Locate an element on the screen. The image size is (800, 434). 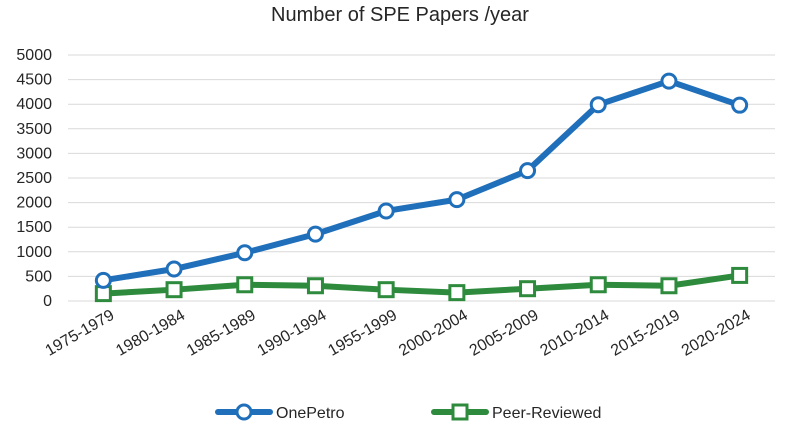
x-tick-label: 1990-1994 is located at coordinates (292, 333).